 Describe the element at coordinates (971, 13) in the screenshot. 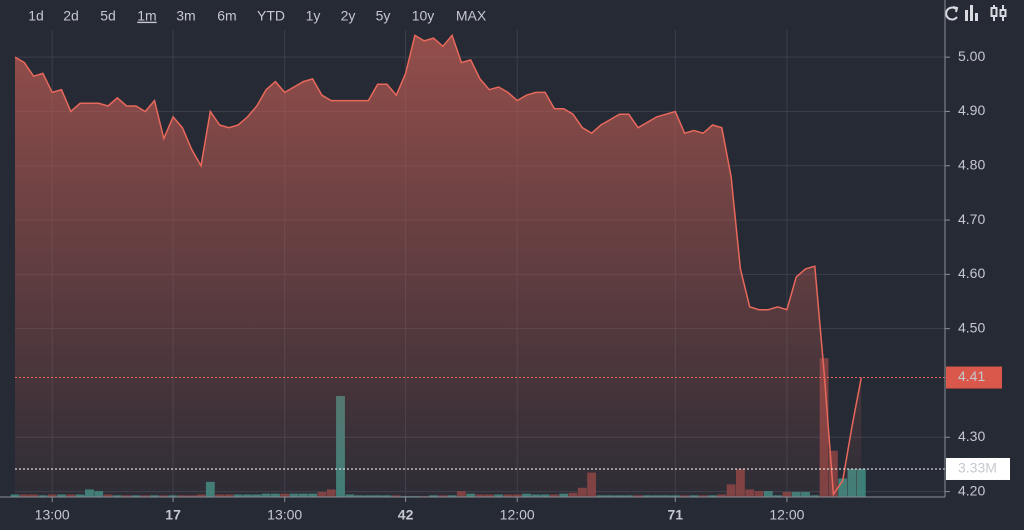

I see `bar-chart-icon` at that location.